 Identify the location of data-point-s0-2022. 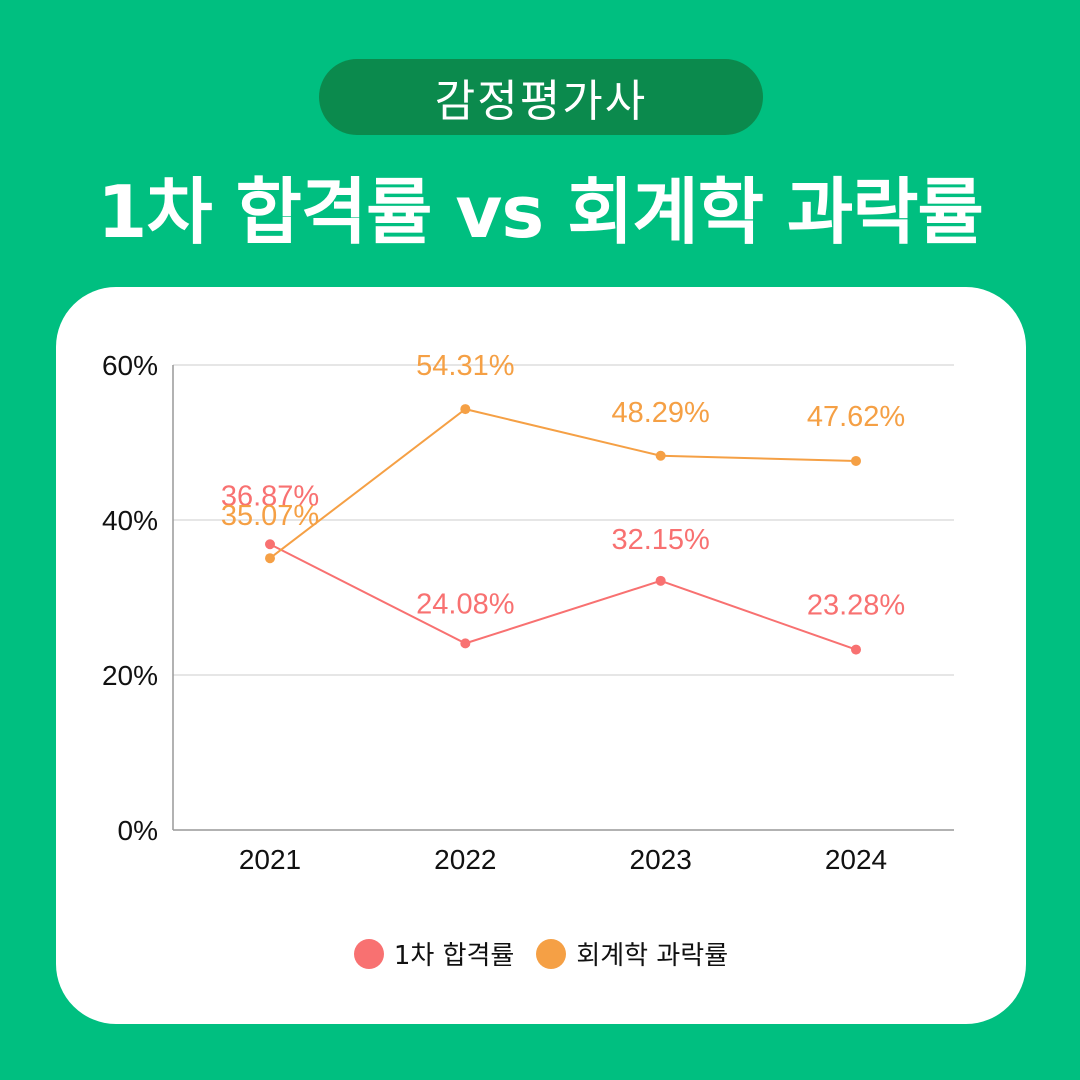
(465, 643).